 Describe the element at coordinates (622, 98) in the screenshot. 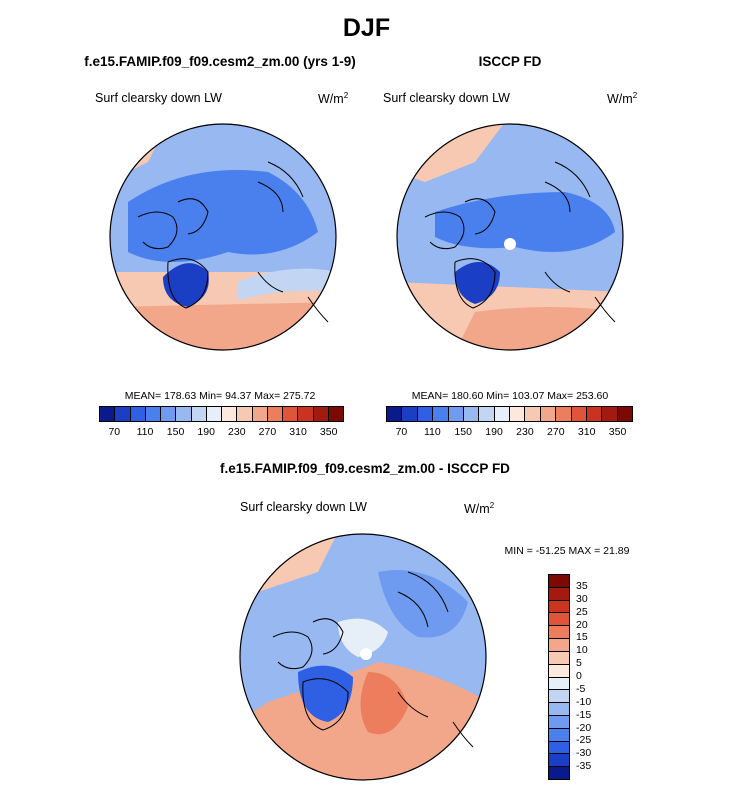

I see `panel-2-units: W/m2` at that location.